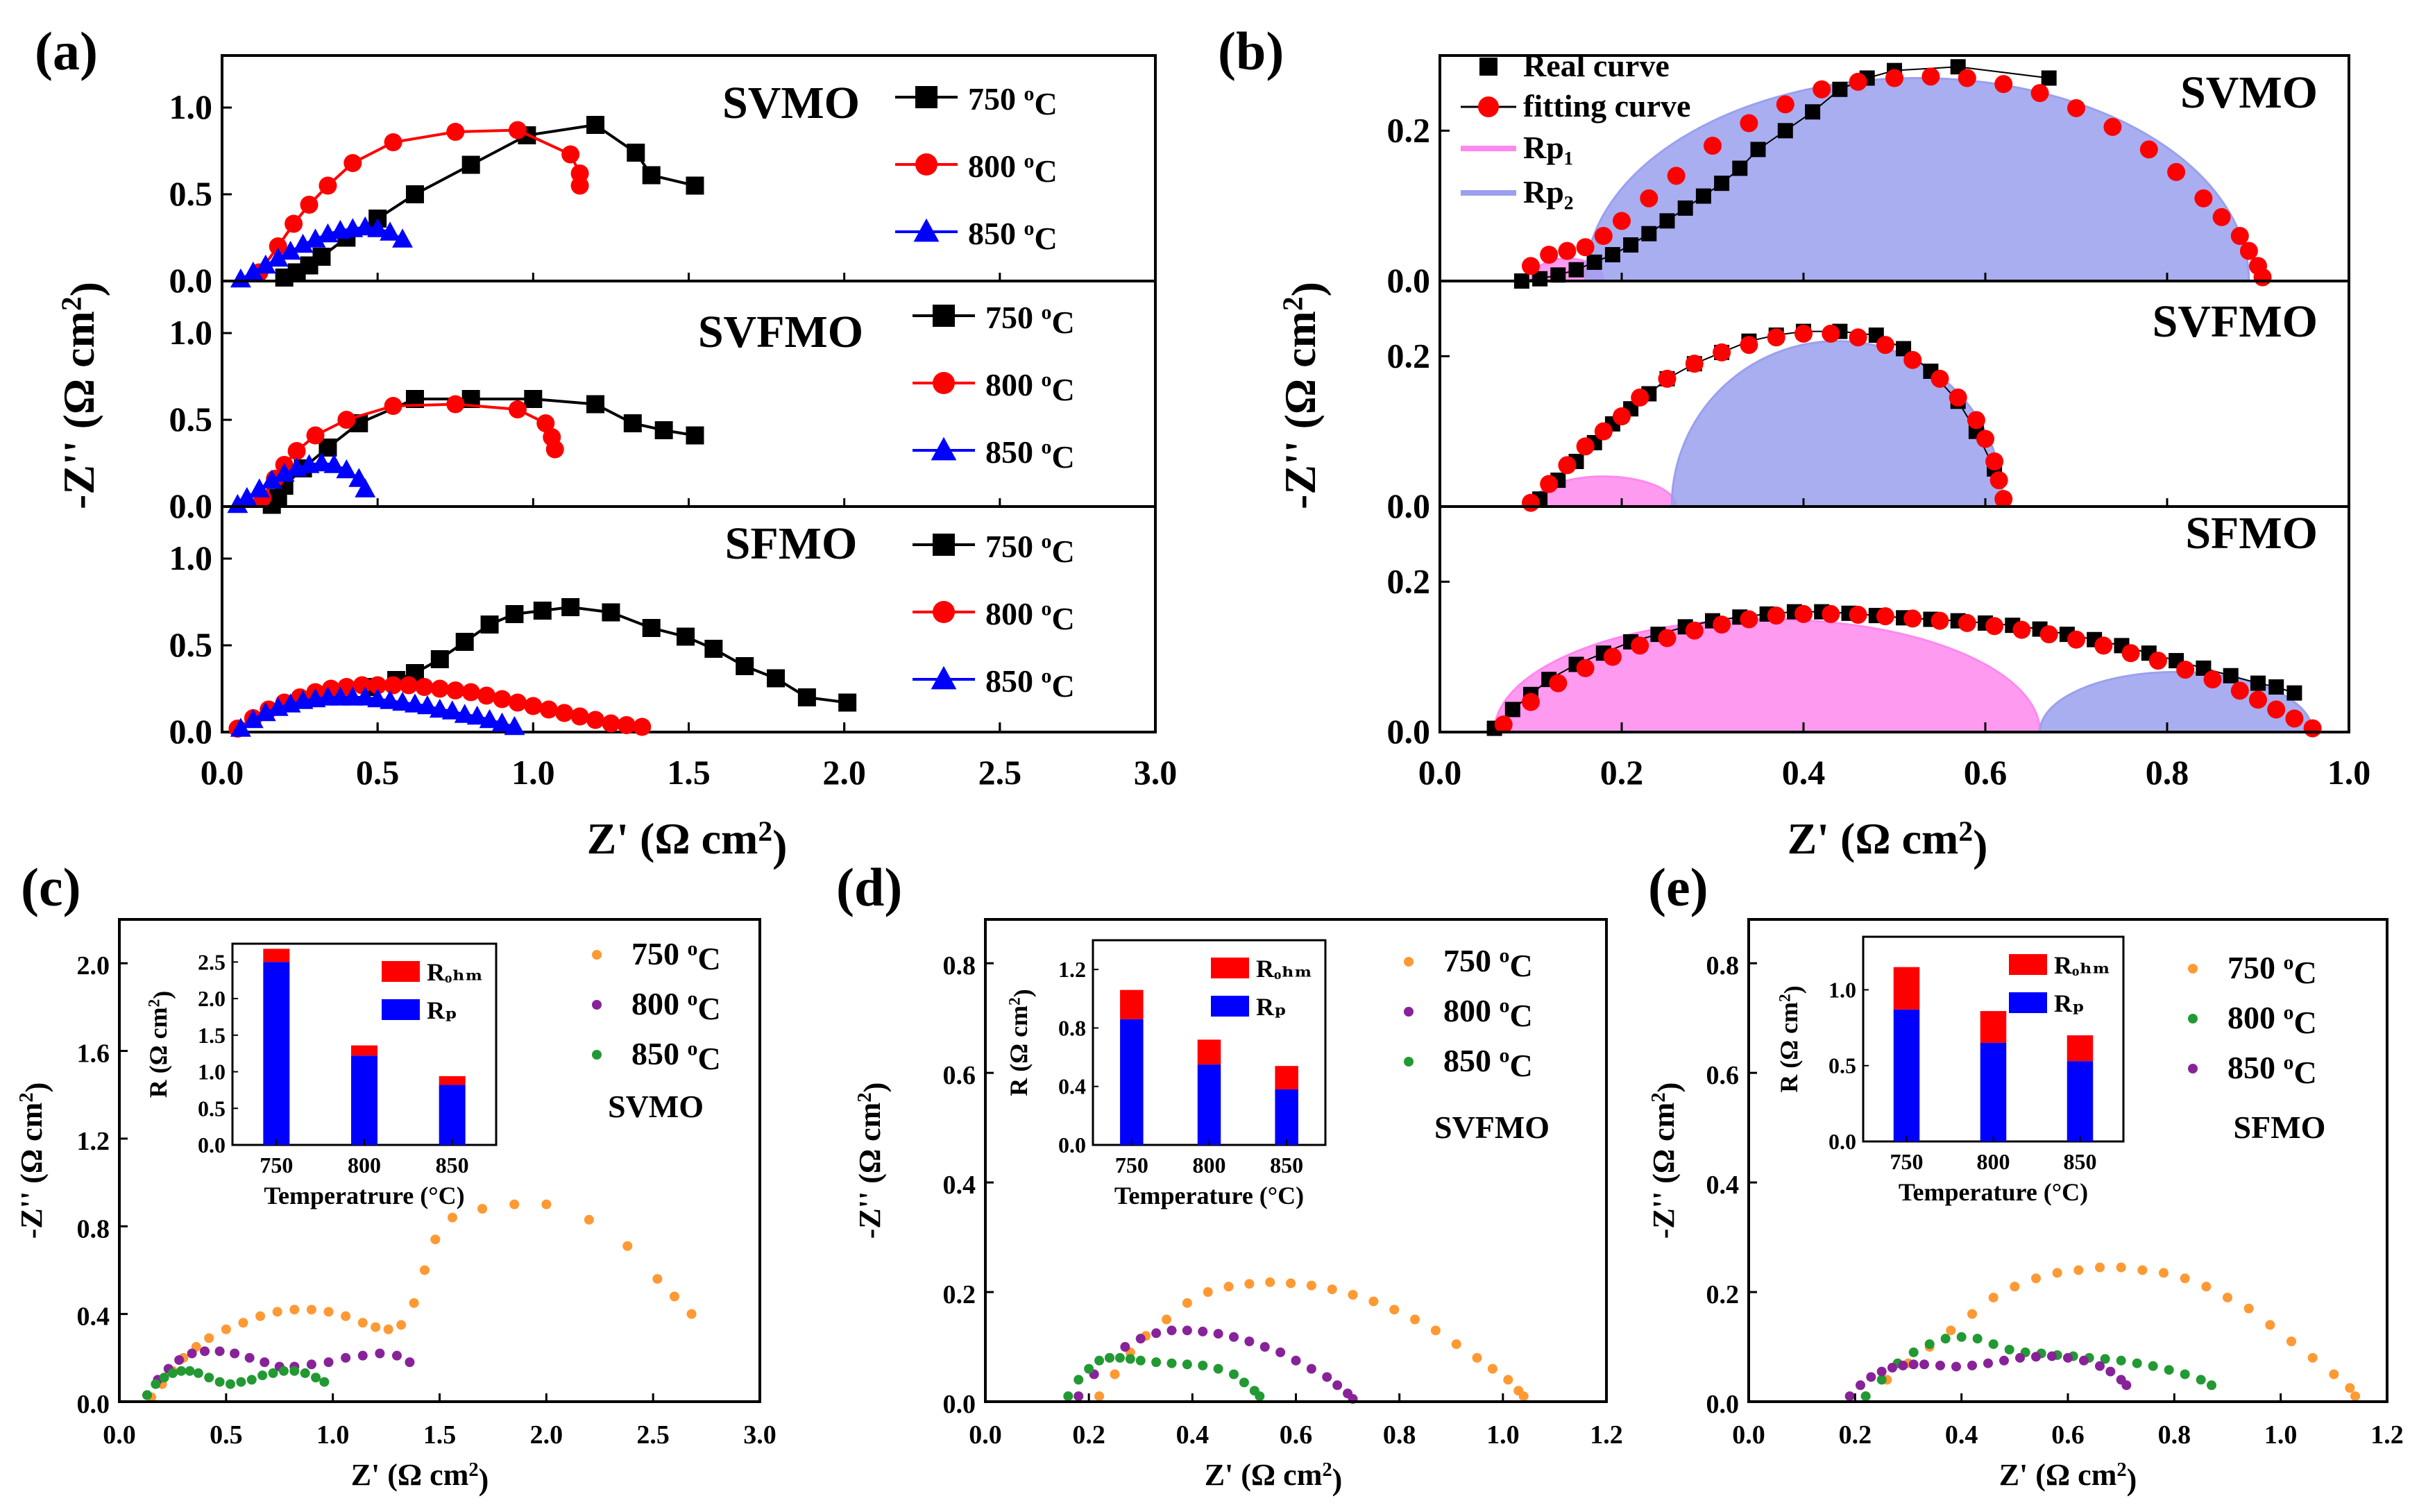 The width and height of the screenshot is (2410, 1512). I want to click on x-tick-label: 2.0, so click(546, 1435).